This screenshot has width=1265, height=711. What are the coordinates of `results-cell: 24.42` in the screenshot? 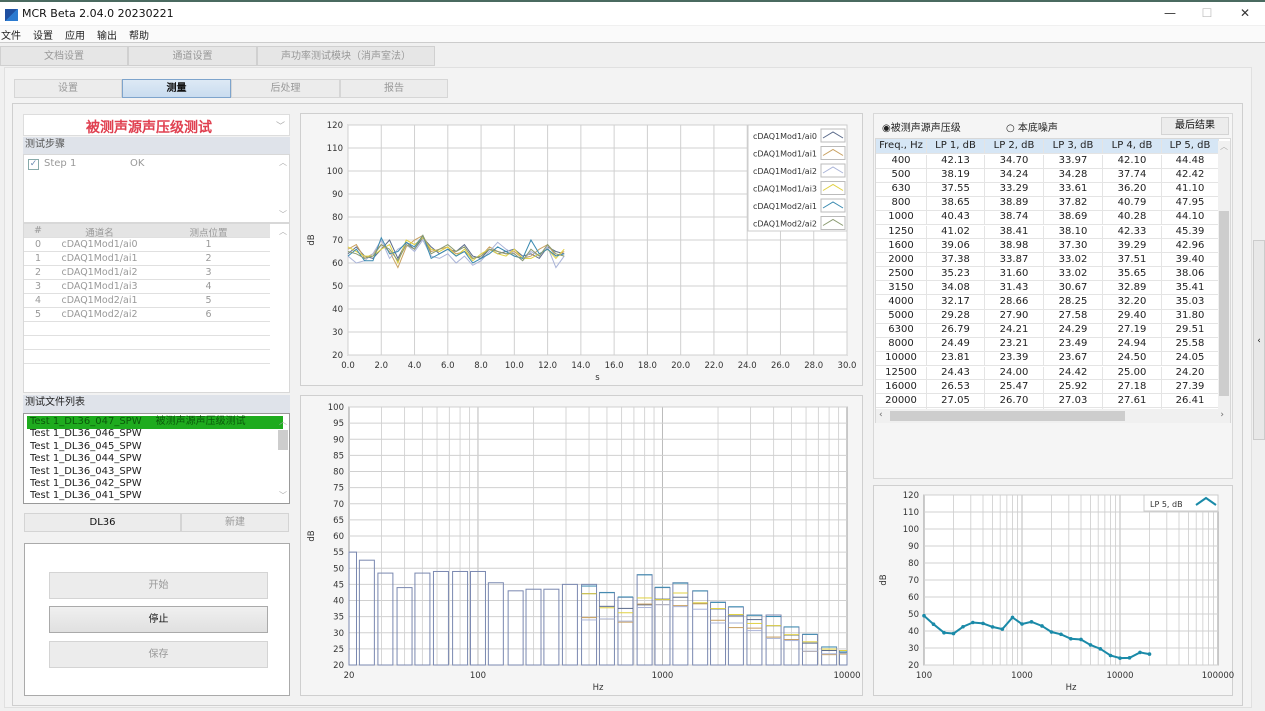 It's located at (1073, 373).